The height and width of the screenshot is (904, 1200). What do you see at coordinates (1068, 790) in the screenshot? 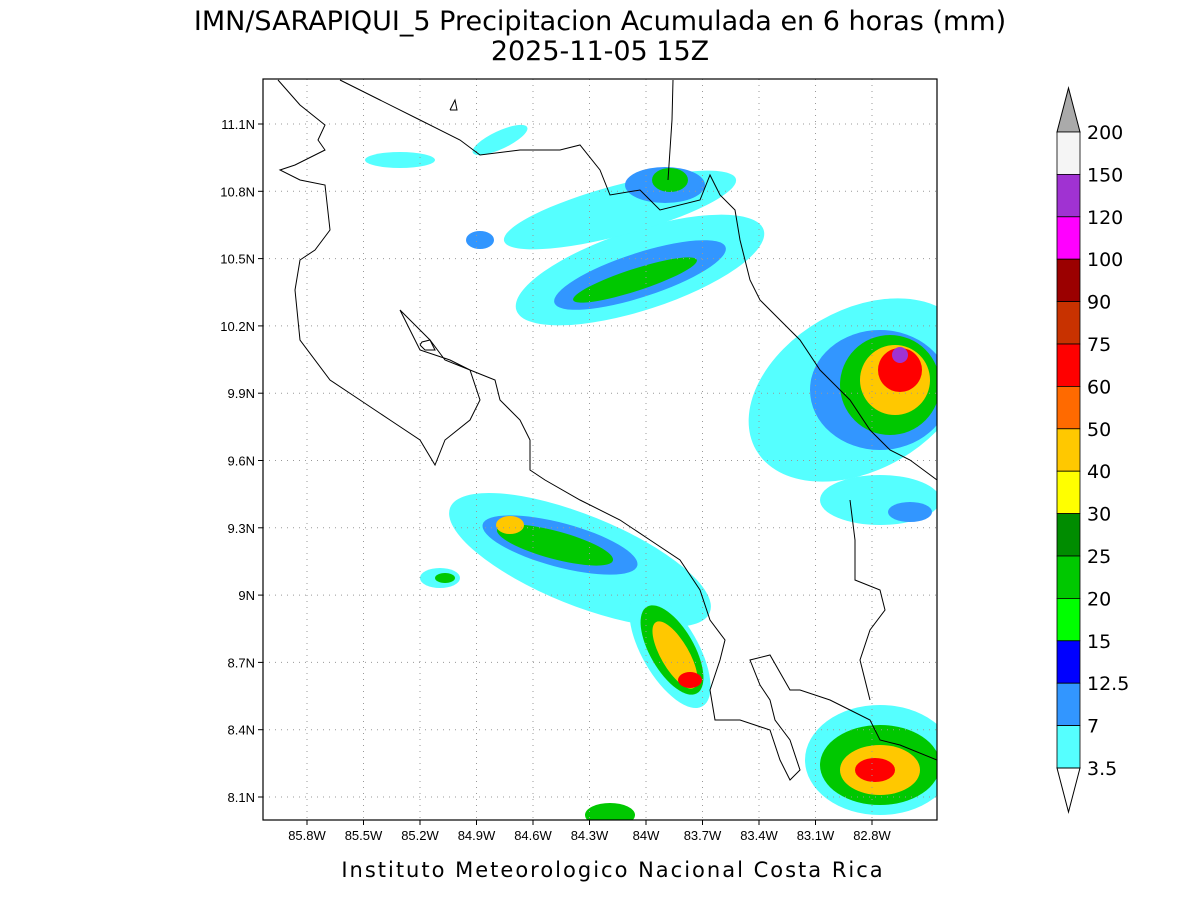
I see `colorbar-under` at bounding box center [1068, 790].